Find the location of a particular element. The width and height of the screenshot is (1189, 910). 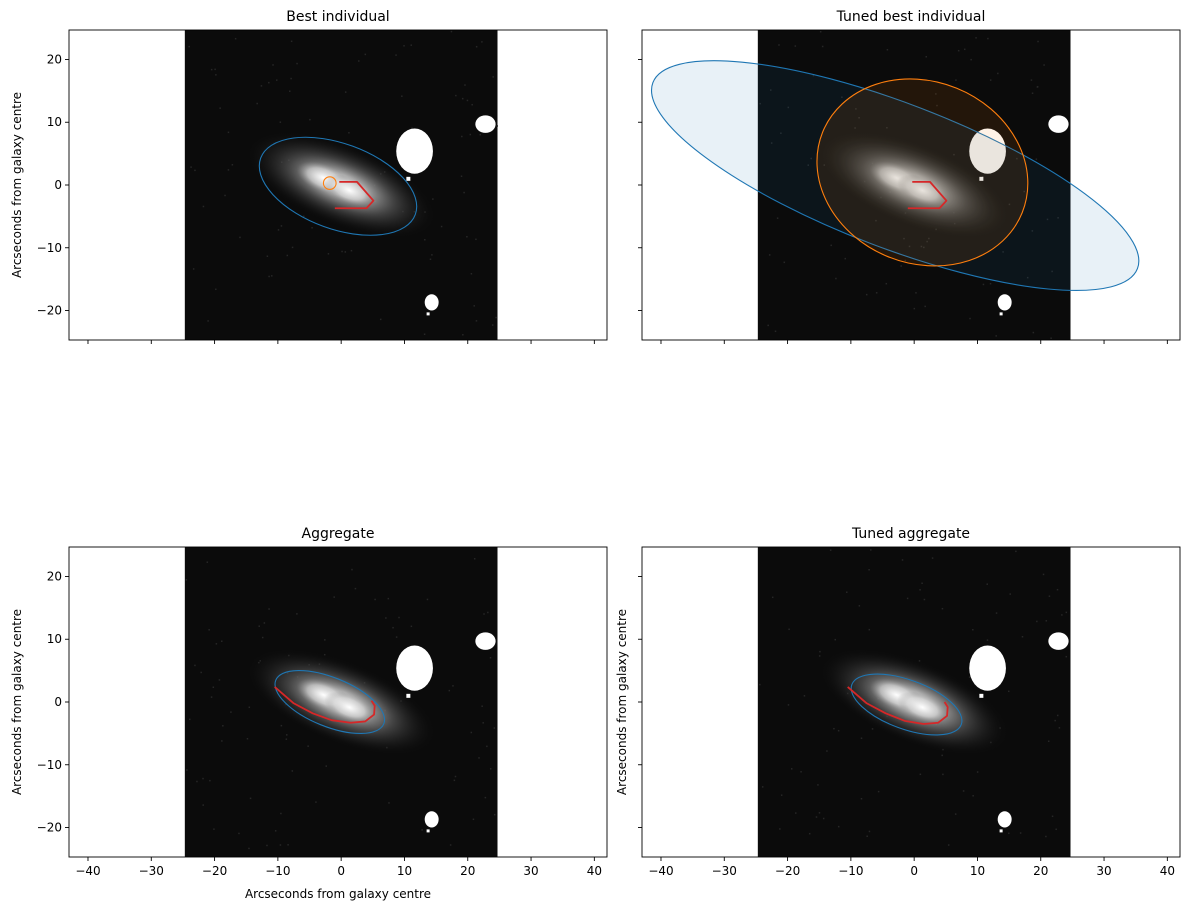

y-tick-label: 10 is located at coordinates (54, 122).